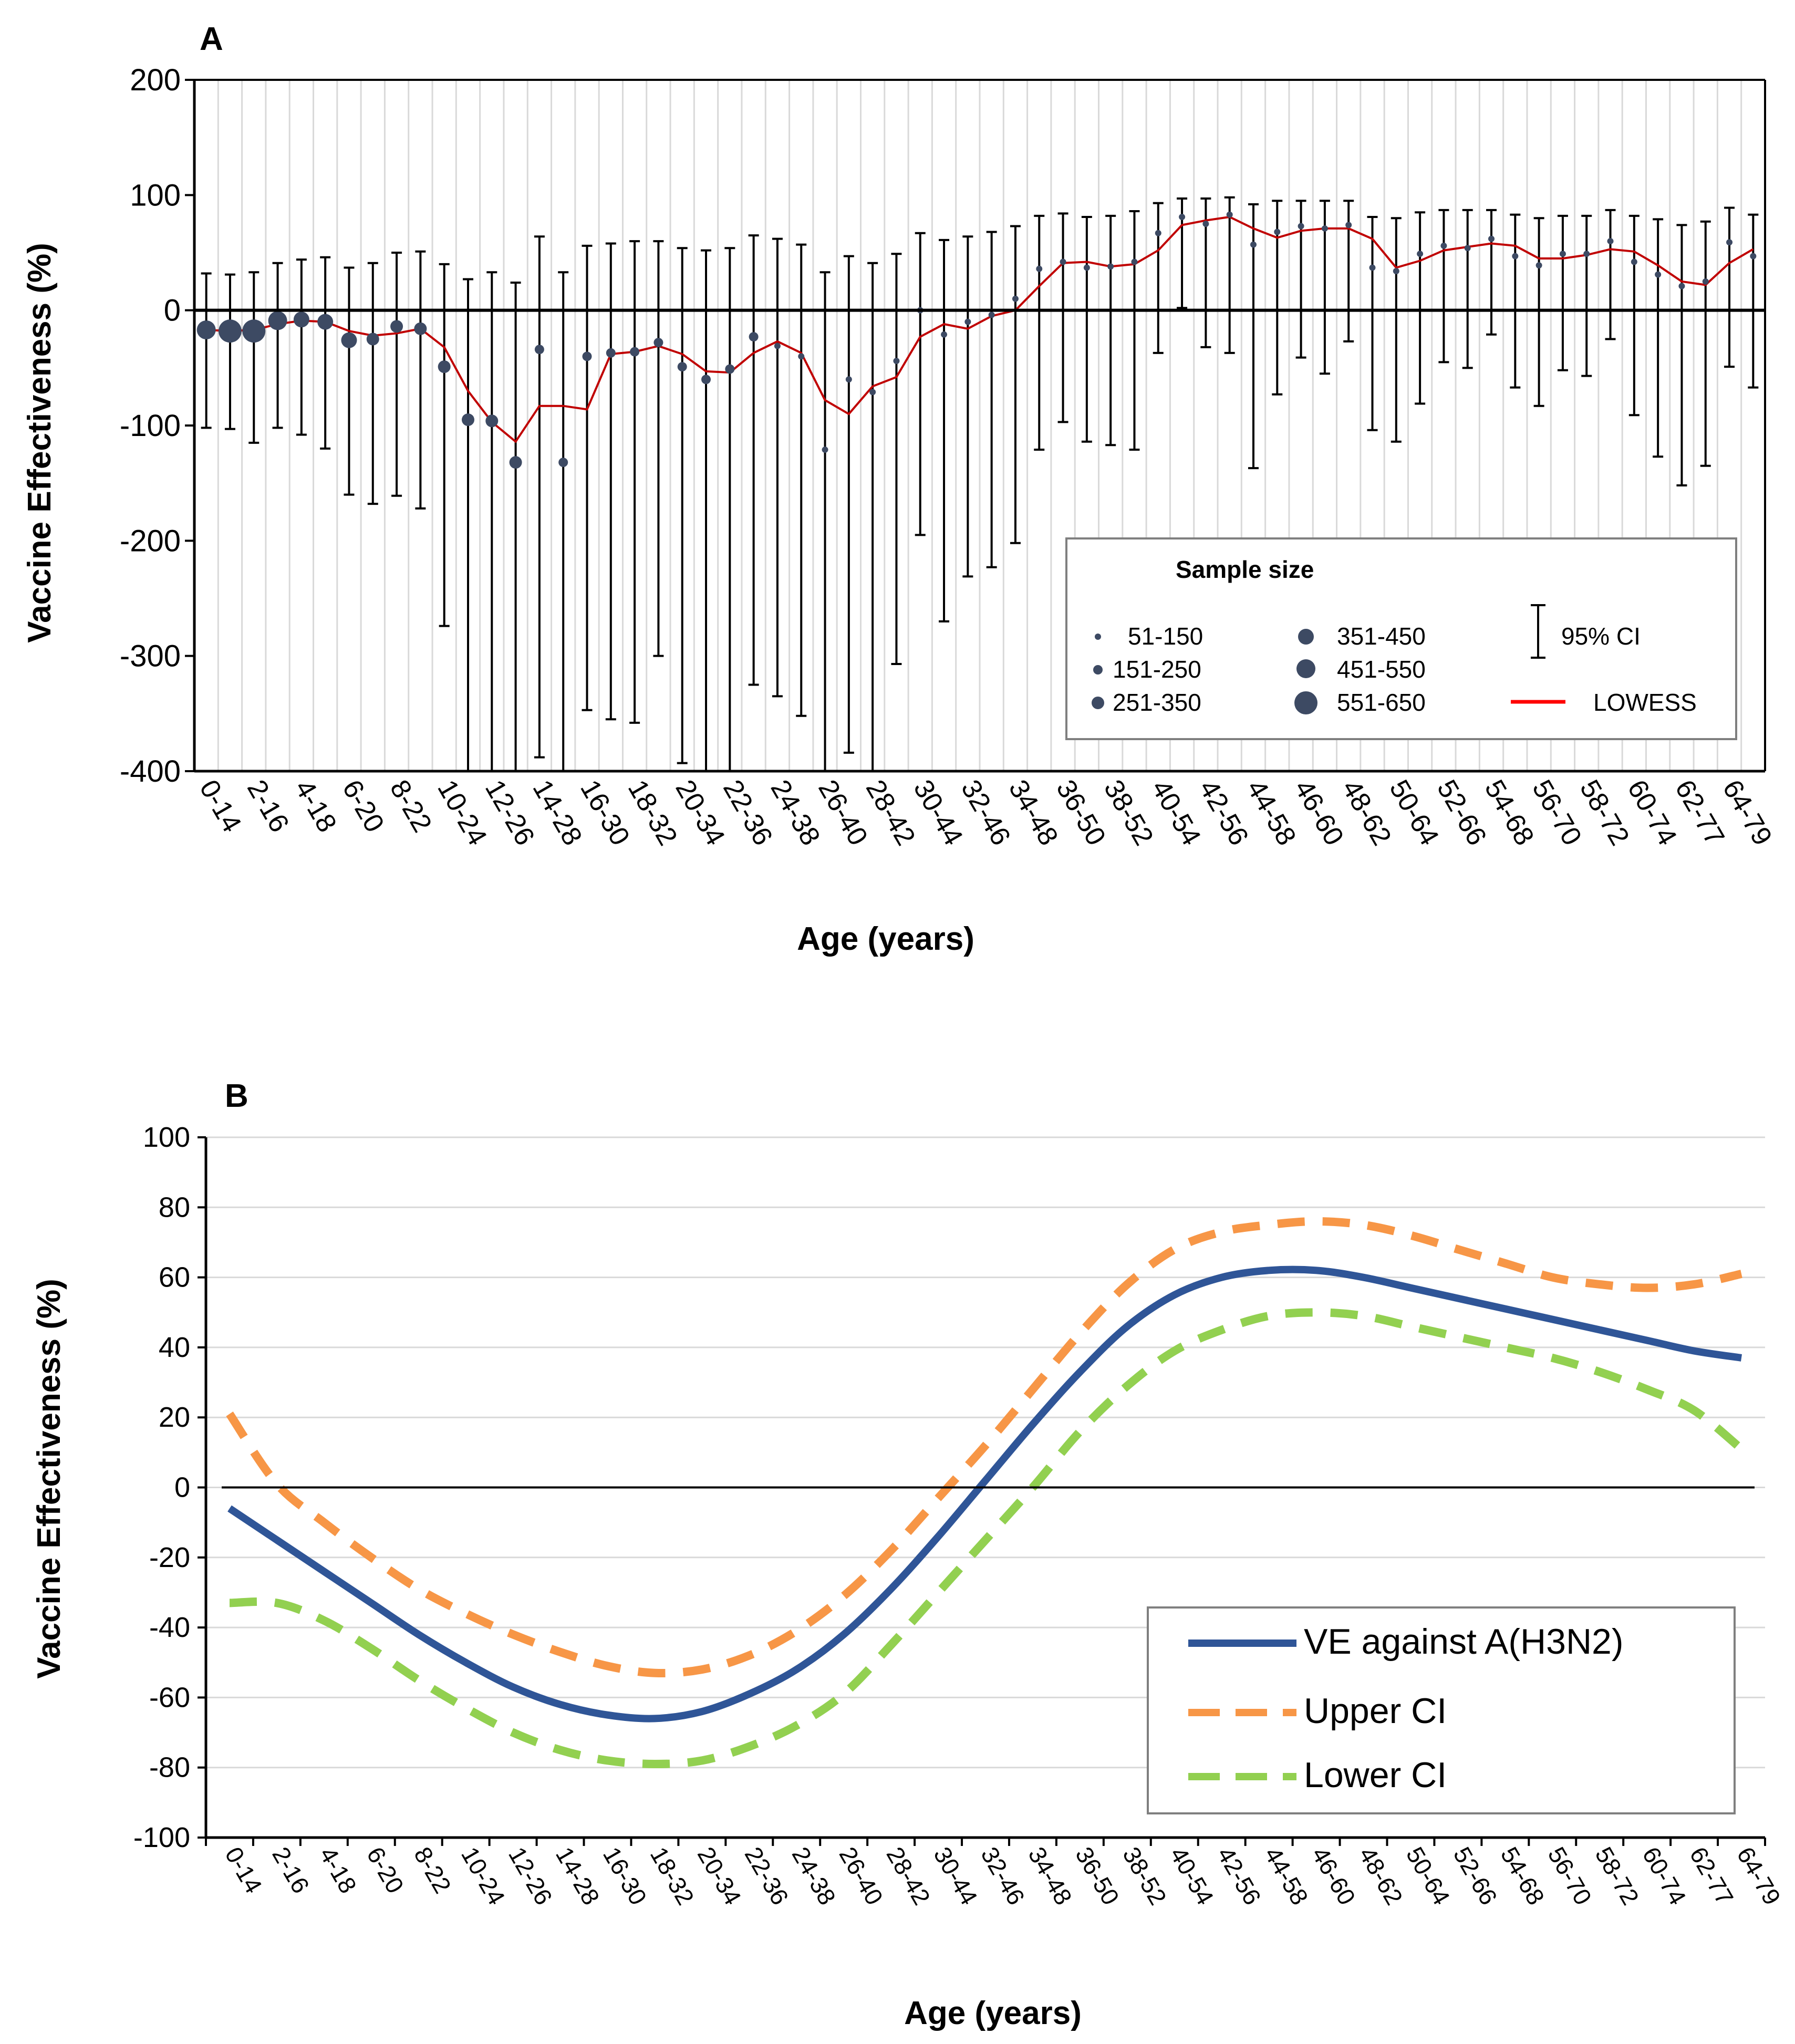 This screenshot has width=1795, height=2044. I want to click on x-tick-label-b: 58-72, so click(1617, 1876).